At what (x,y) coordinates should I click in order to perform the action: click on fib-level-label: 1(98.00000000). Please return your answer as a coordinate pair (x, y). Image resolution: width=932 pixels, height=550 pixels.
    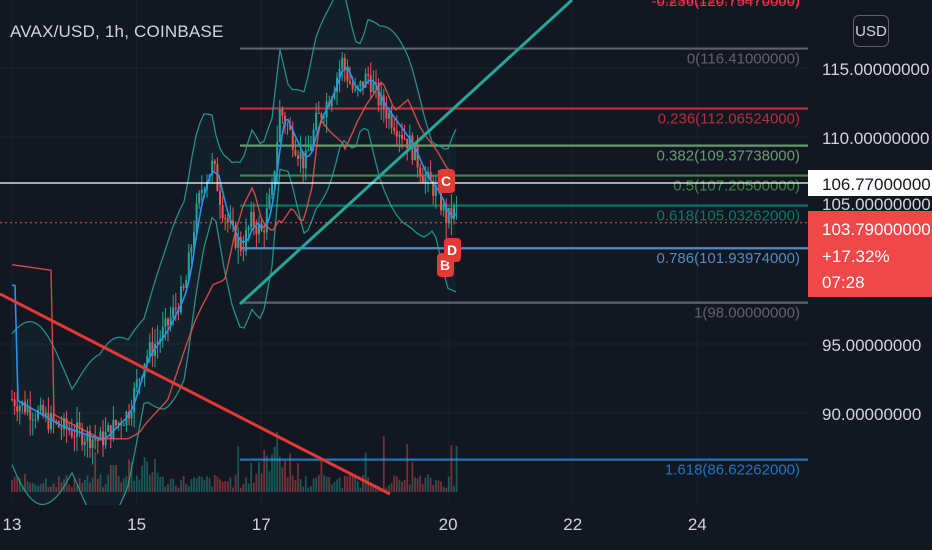
    Looking at the image, I should click on (747, 313).